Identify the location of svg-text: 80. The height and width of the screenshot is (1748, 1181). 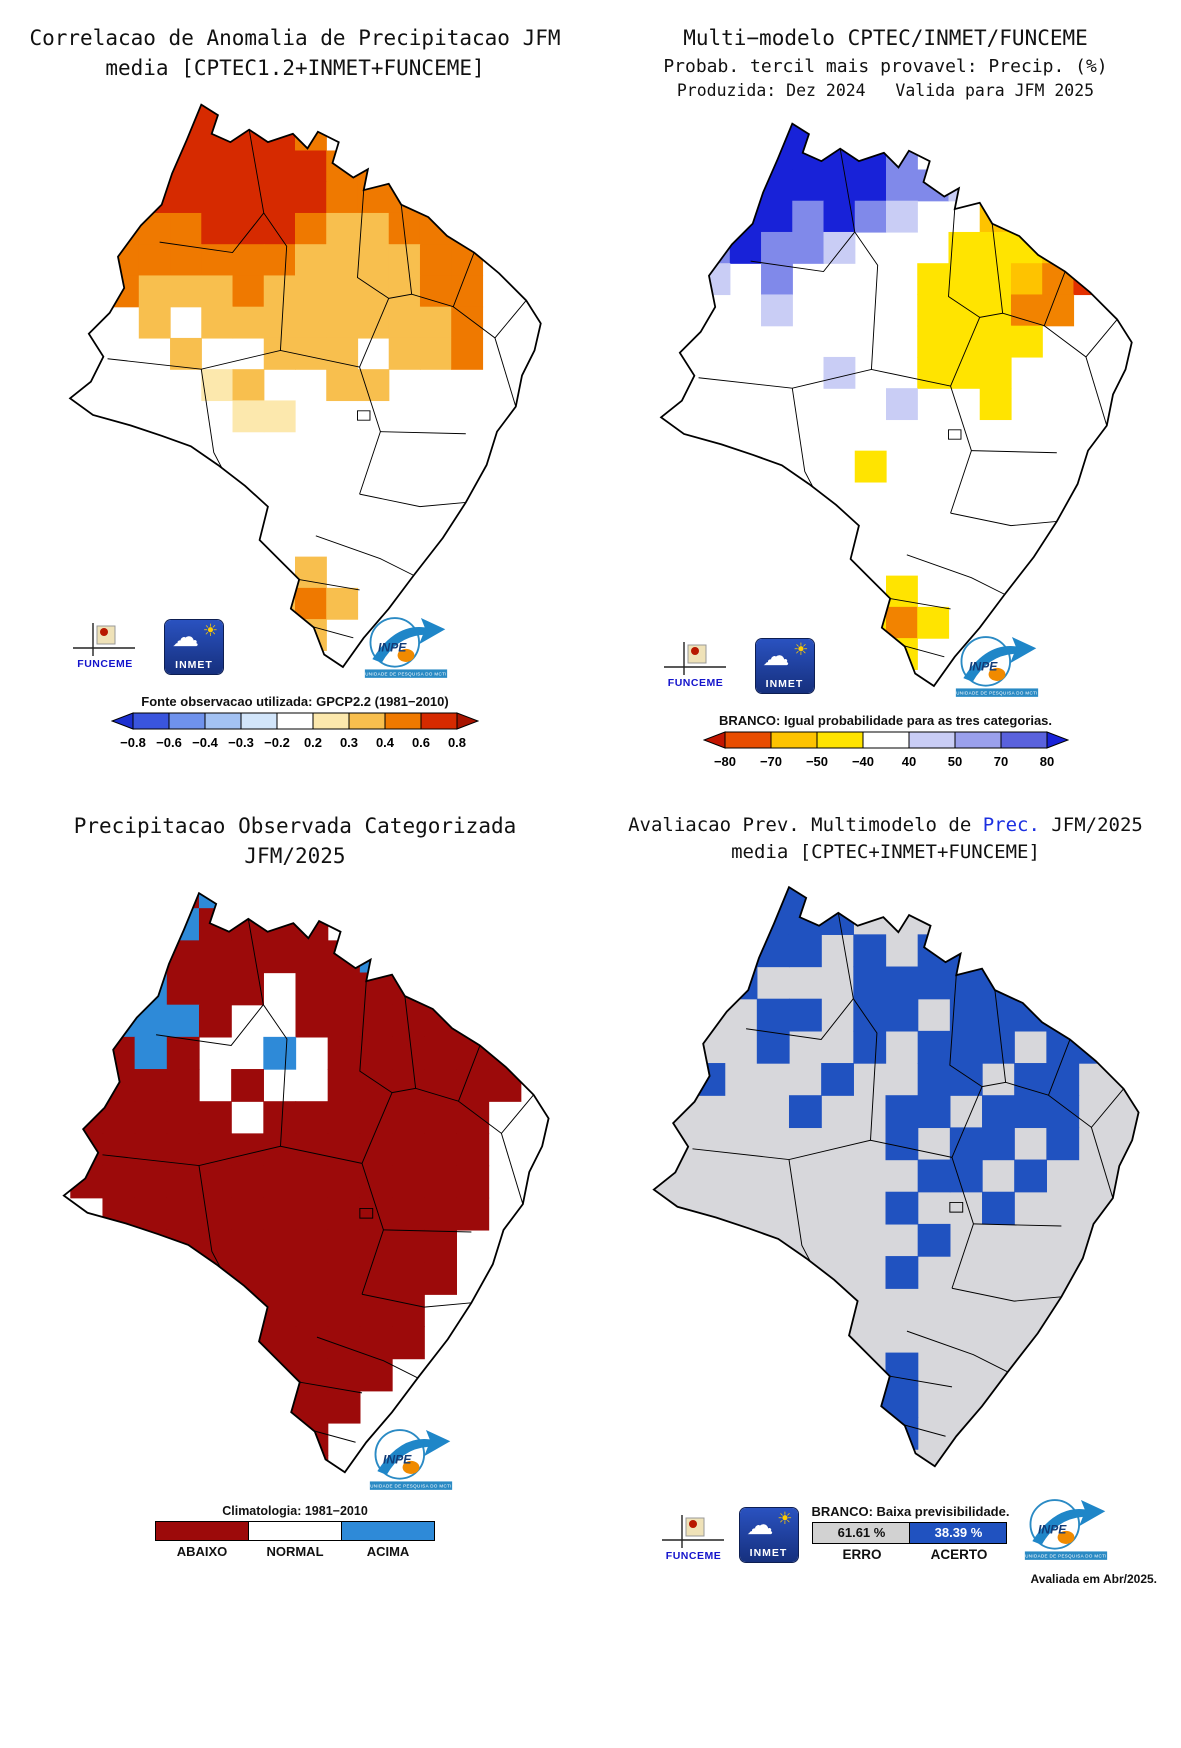
(1046, 761).